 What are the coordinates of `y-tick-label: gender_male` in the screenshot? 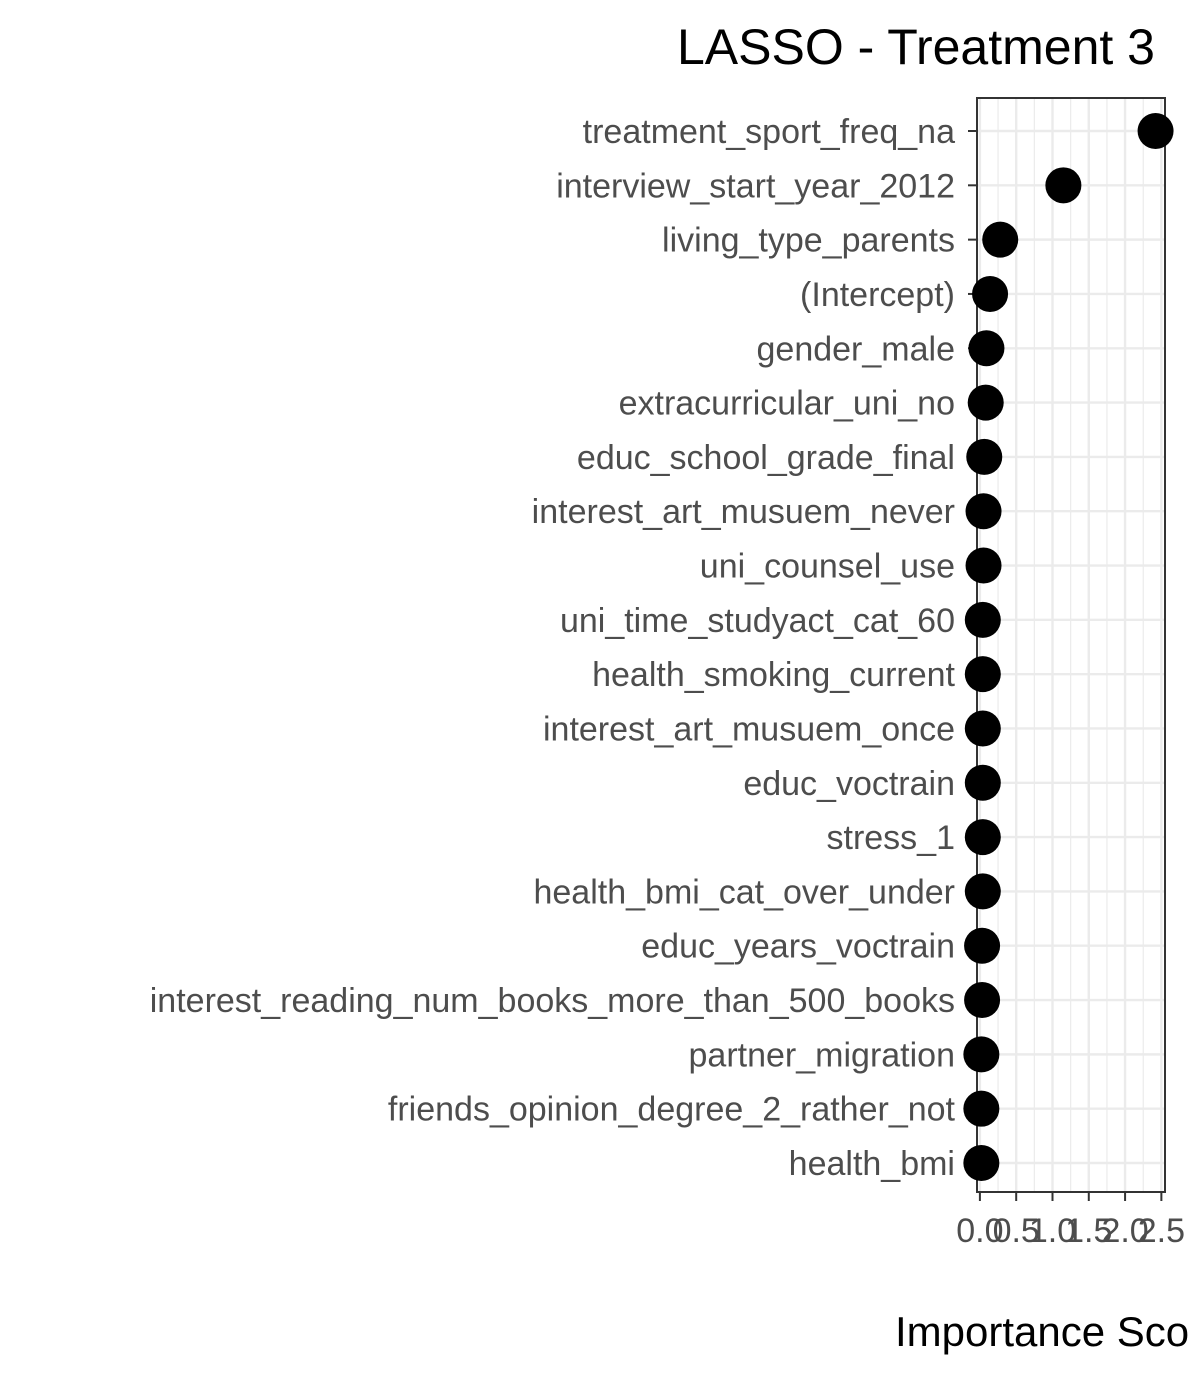 It's located at (856, 349).